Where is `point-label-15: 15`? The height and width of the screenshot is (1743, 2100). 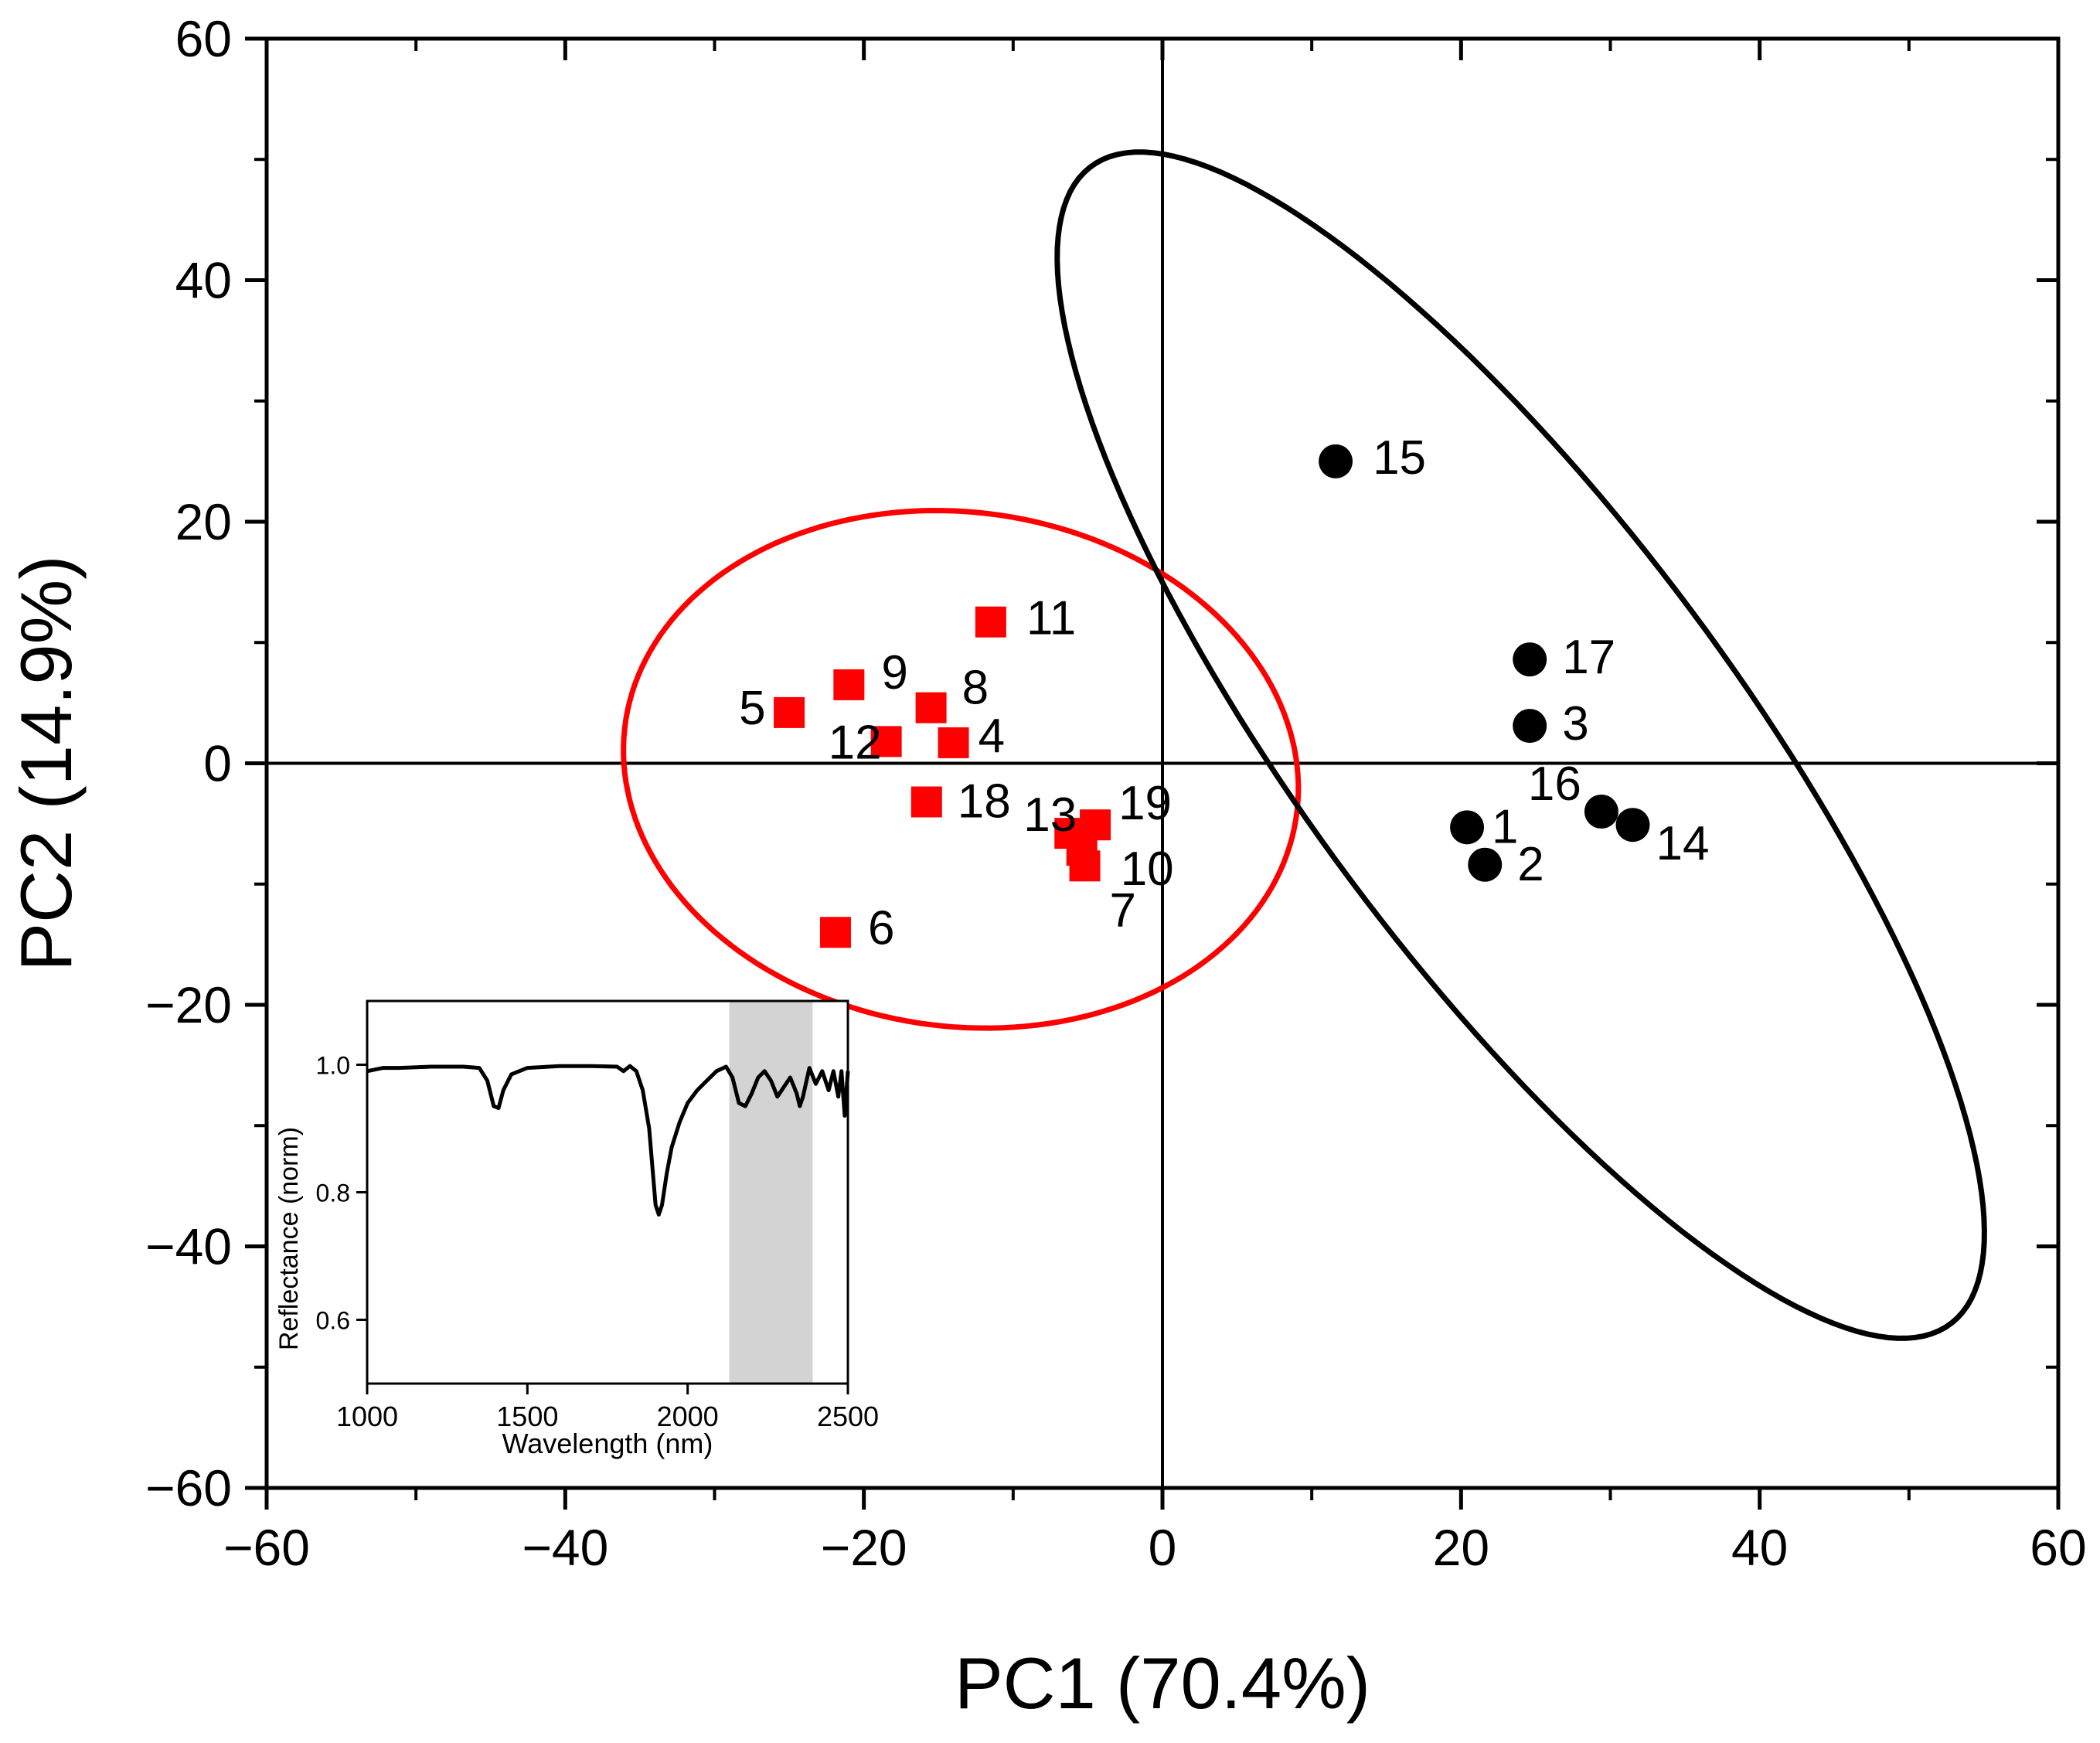
point-label-15: 15 is located at coordinates (1399, 458).